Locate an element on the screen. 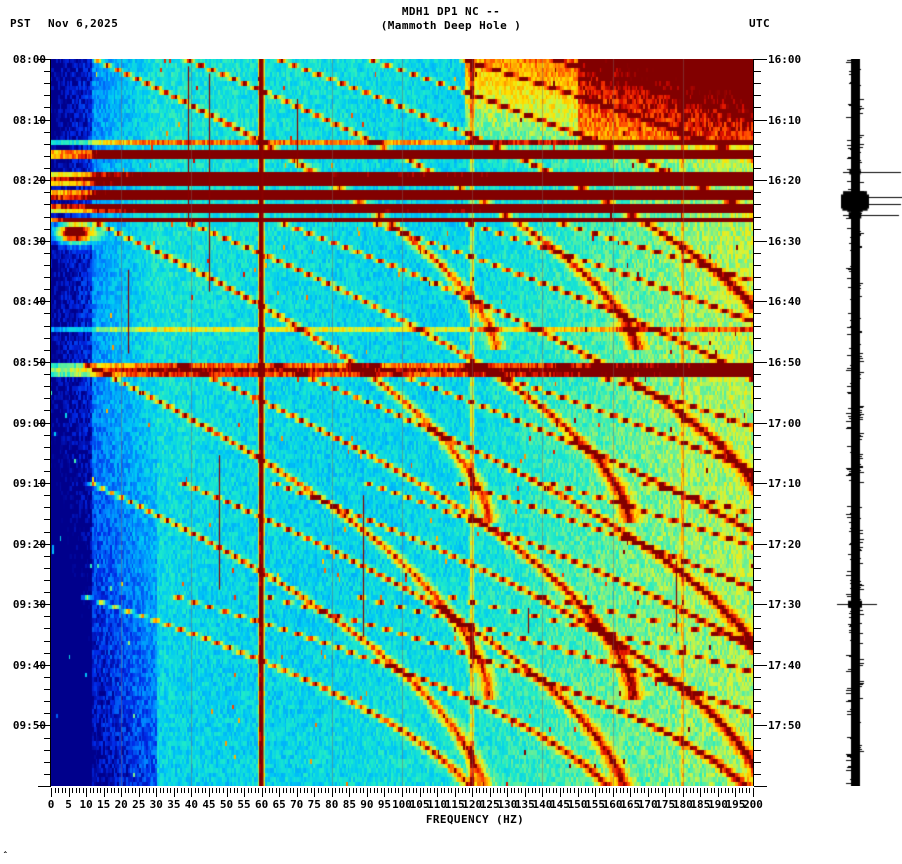 The image size is (902, 864). frequency-label: 60 is located at coordinates (261, 804).